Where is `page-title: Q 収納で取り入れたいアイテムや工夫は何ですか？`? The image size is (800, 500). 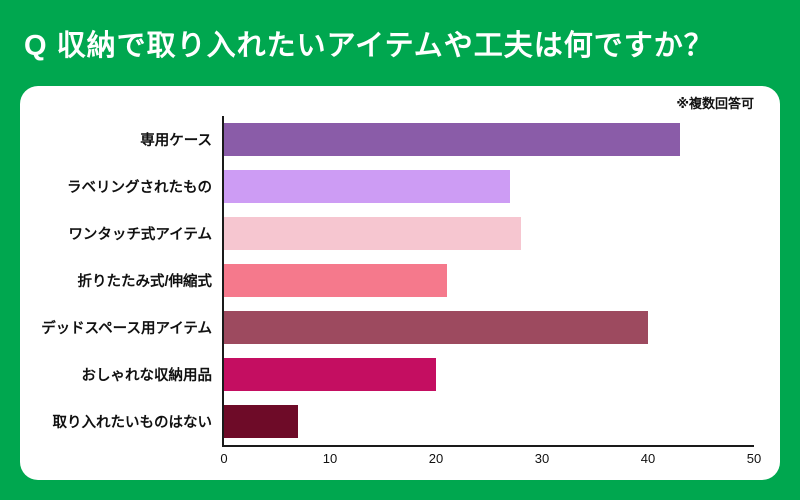 page-title: Q 収納で取り入れたいアイテムや工夫は何ですか？ is located at coordinates (369, 46).